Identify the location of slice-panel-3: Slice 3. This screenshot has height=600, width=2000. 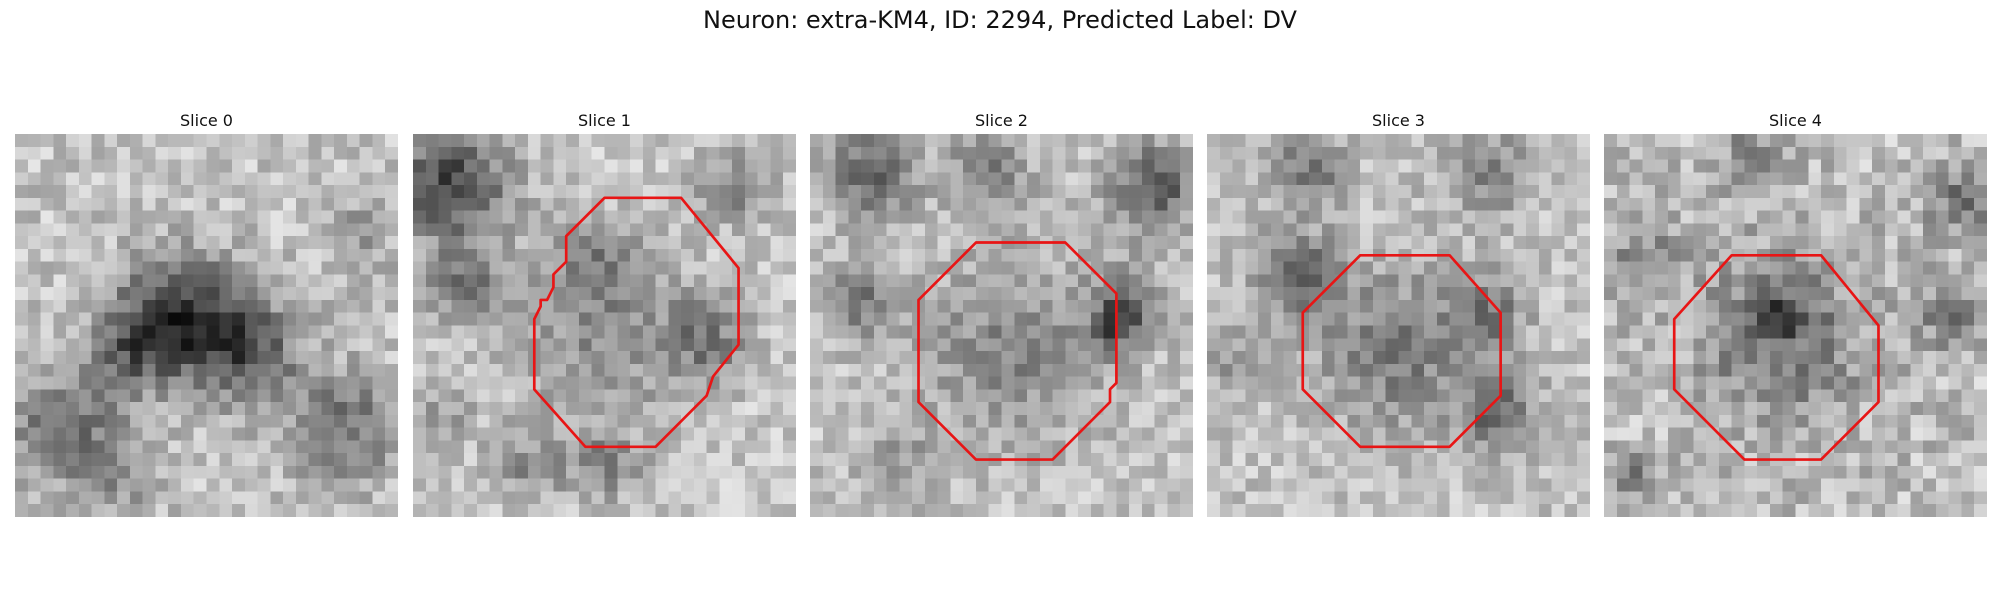
(1398, 312).